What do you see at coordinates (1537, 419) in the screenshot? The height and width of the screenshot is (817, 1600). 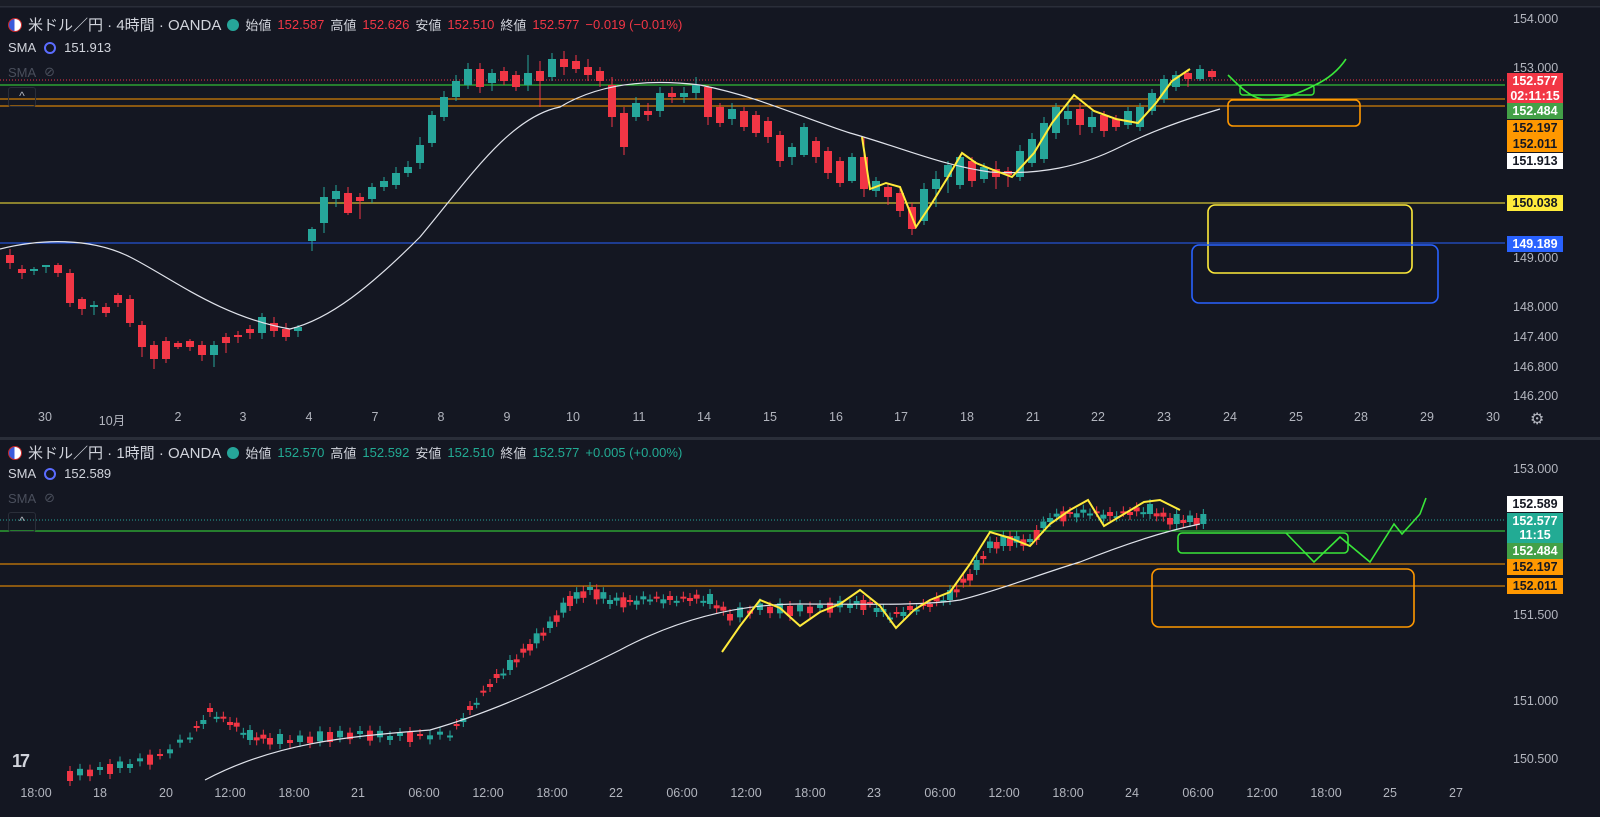 I see `gear-icon: ⚙` at bounding box center [1537, 419].